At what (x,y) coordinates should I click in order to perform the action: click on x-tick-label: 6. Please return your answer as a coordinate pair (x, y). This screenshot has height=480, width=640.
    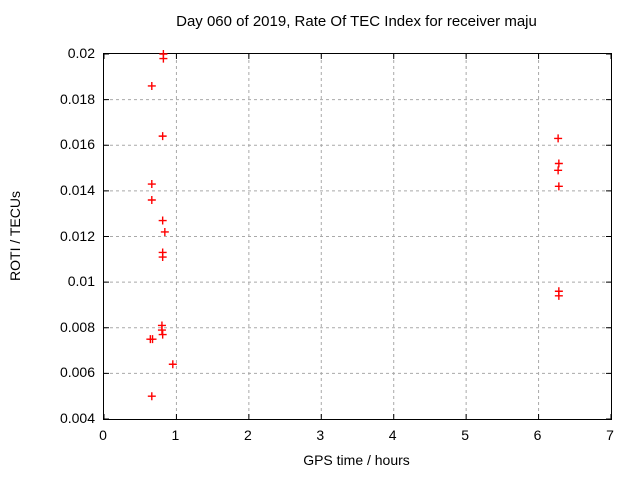
    Looking at the image, I should click on (537, 435).